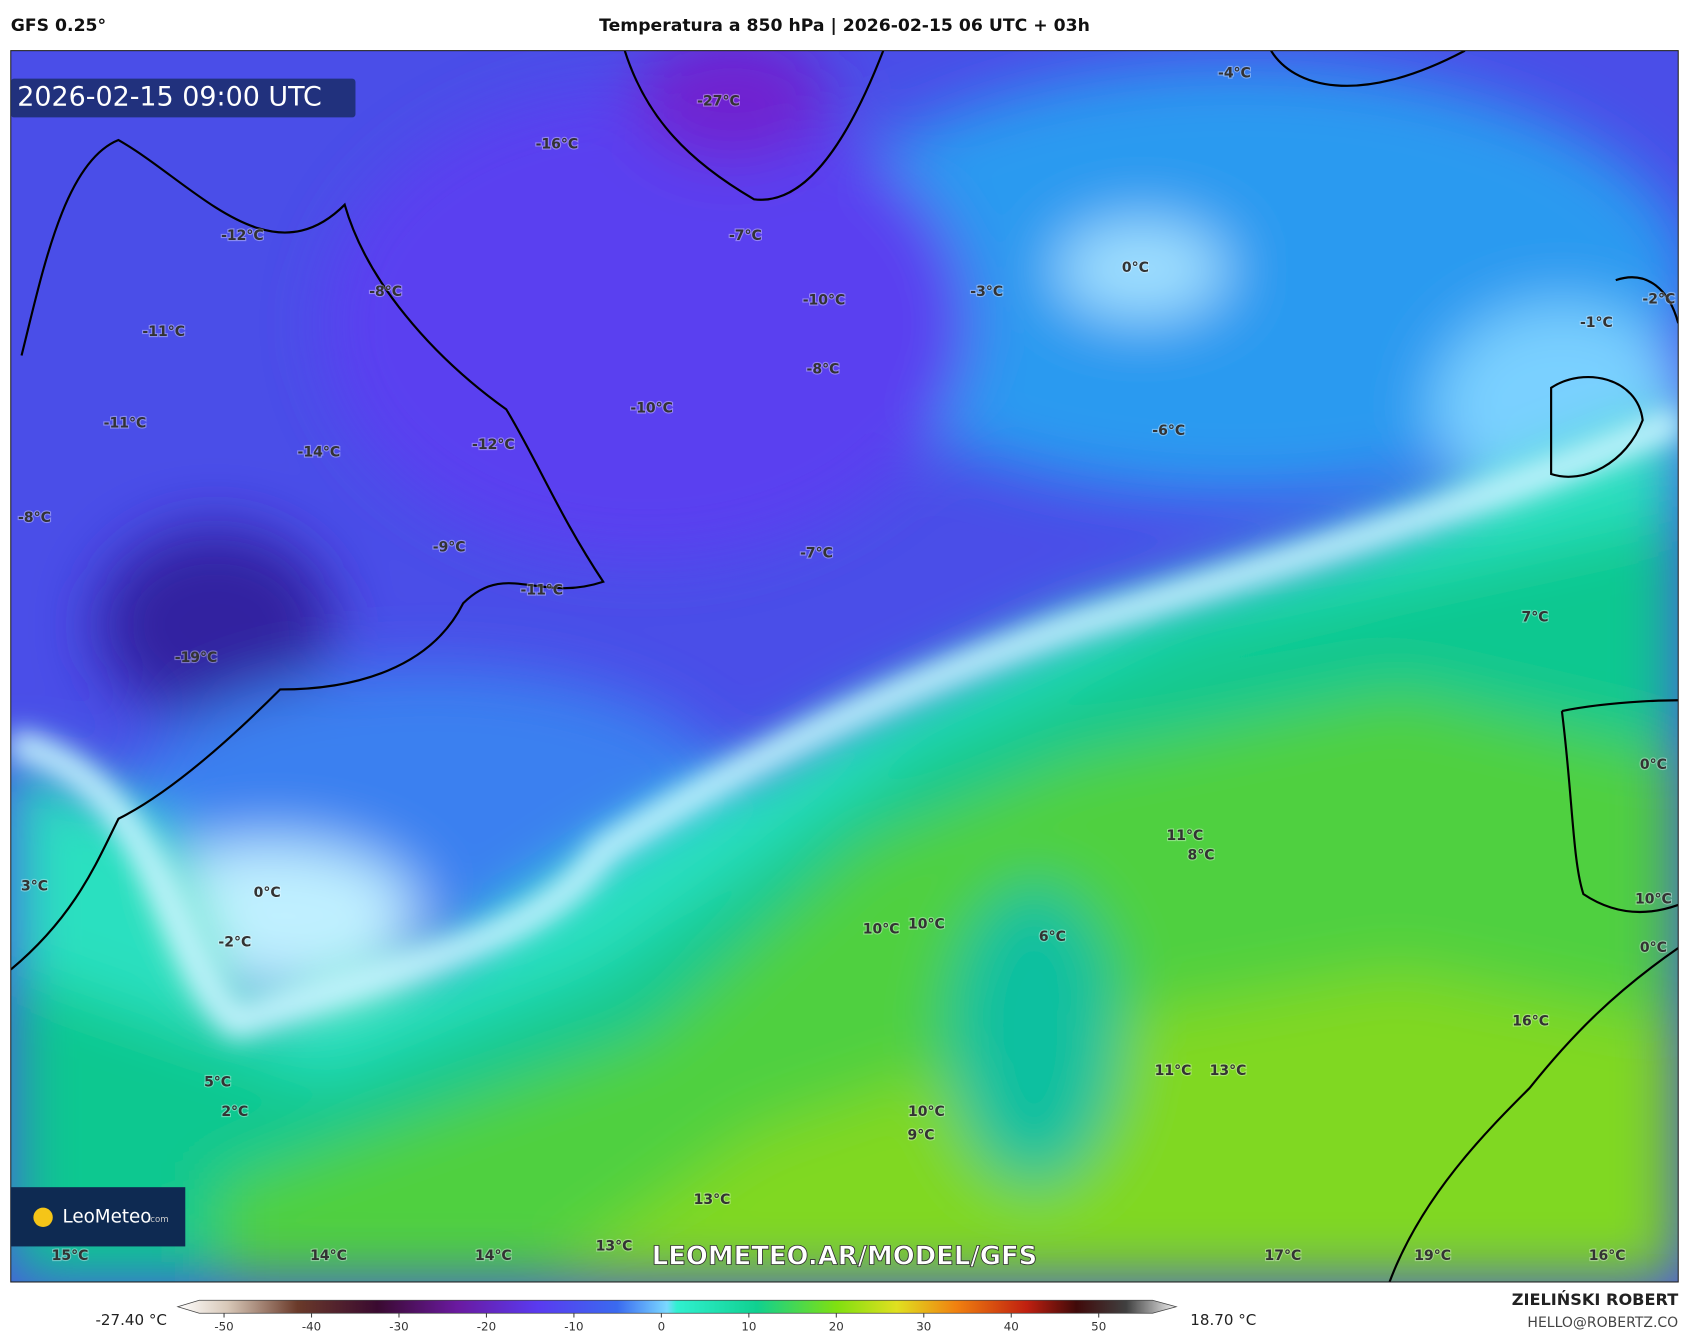 The image size is (1689, 1342). I want to click on temp-label: -4°C, so click(1234, 73).